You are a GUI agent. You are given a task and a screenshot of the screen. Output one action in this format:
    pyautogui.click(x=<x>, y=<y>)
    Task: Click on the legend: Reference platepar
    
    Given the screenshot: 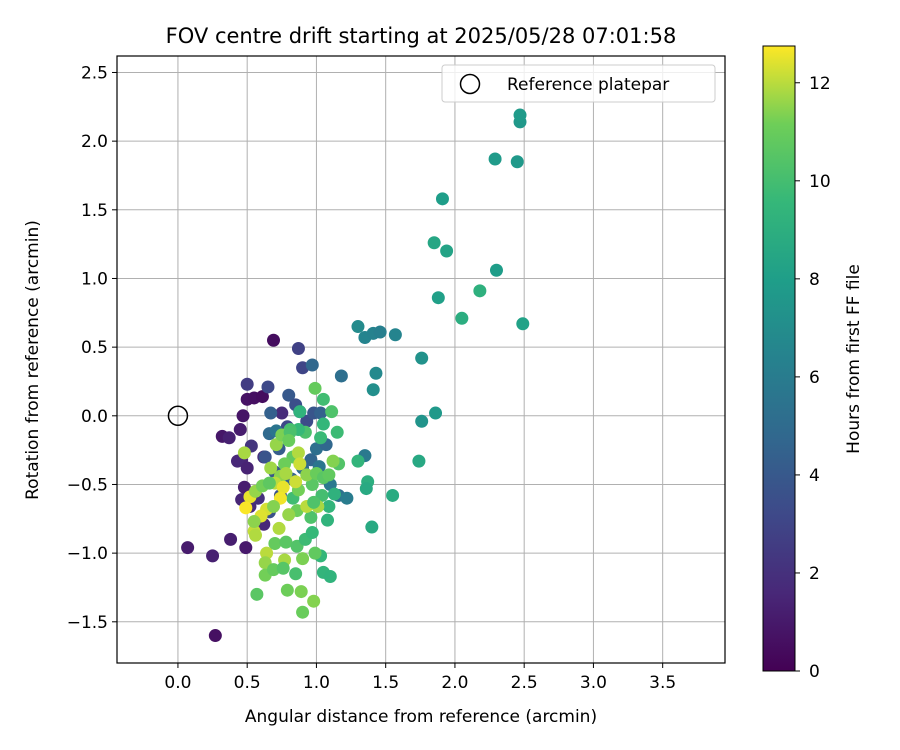 What is the action you would take?
    pyautogui.click(x=578, y=83)
    